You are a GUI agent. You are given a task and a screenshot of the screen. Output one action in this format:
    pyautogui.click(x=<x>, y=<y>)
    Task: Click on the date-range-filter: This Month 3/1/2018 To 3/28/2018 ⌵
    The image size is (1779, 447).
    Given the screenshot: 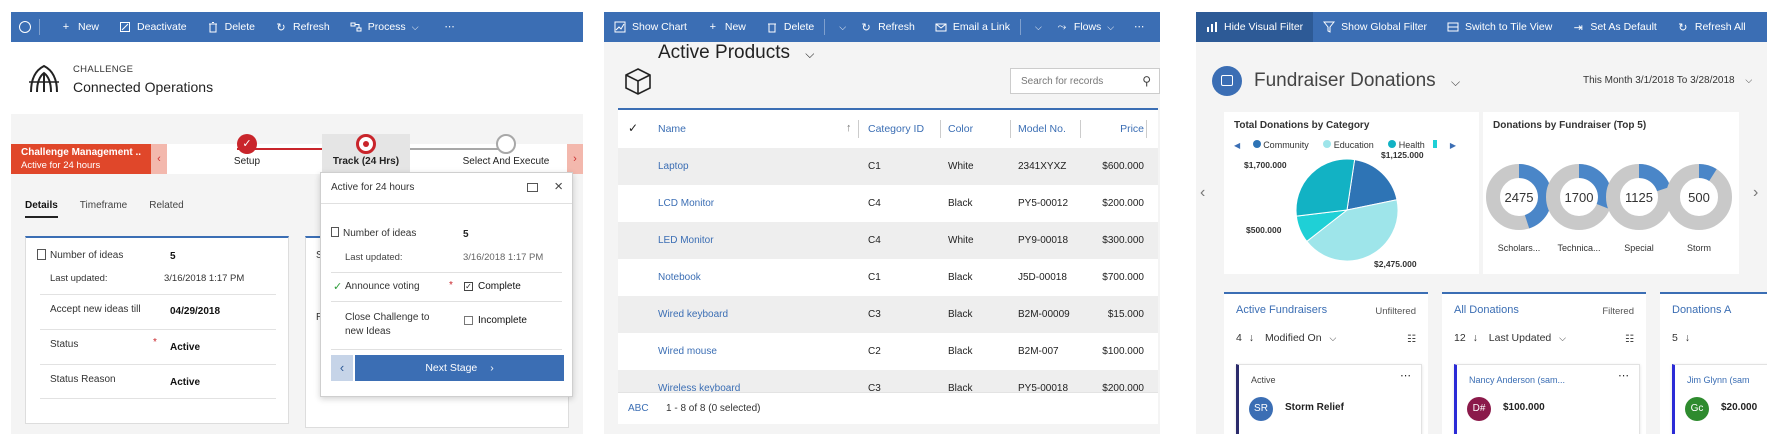 What is the action you would take?
    pyautogui.click(x=1668, y=80)
    